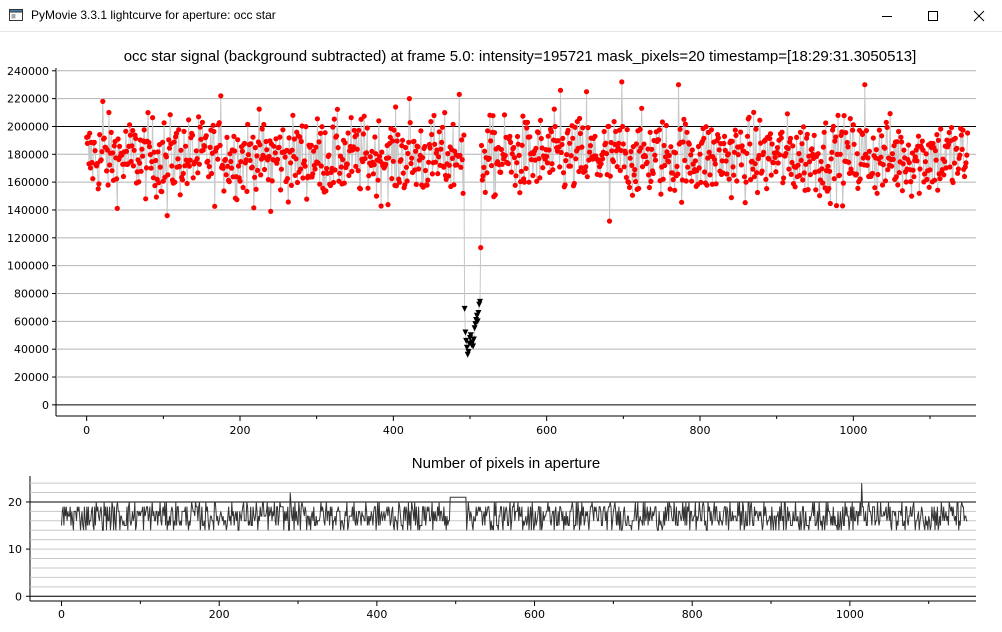 This screenshot has height=632, width=1002. Describe the element at coordinates (933, 15) in the screenshot. I see `maximize-button` at that location.